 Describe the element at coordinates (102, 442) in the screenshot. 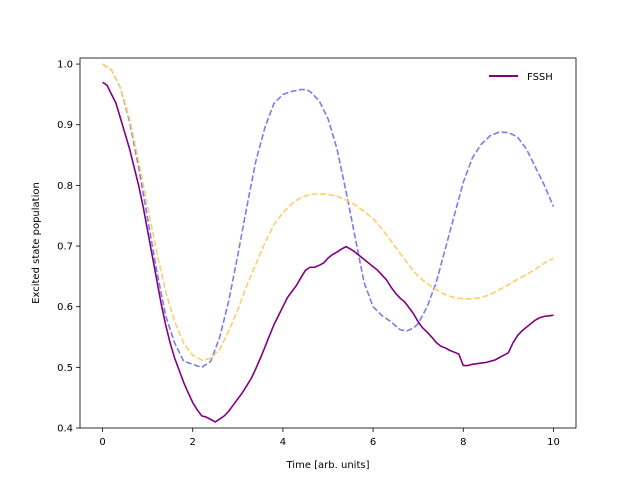

I see `x-tick-label: 0` at that location.